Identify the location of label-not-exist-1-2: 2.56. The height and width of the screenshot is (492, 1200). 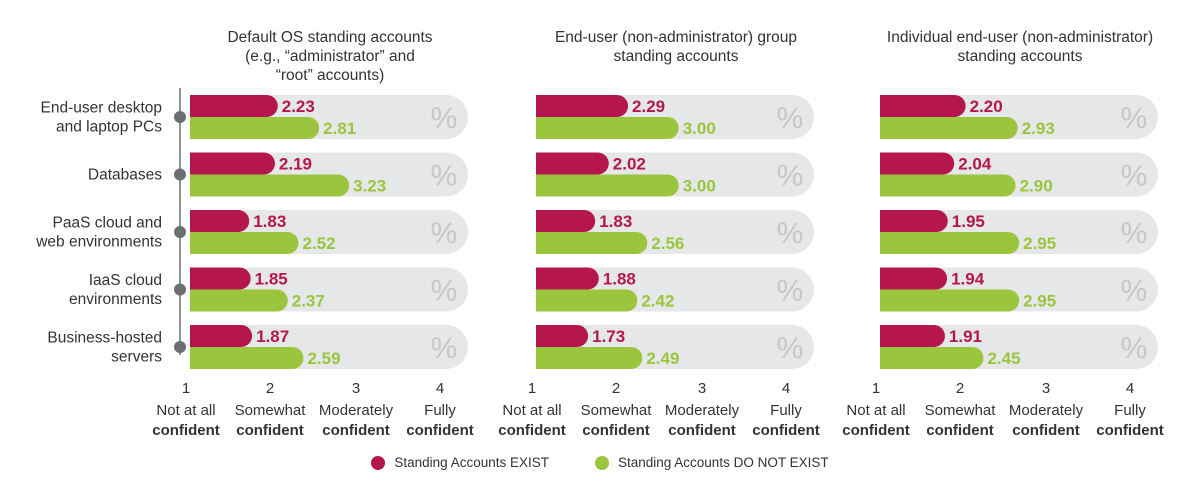
(667, 243).